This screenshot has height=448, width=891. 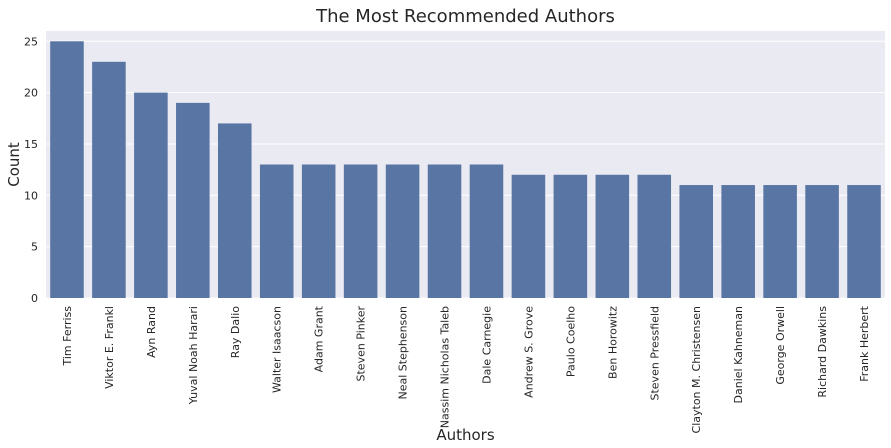 I want to click on x-tick-label: Tim Ferriss, so click(x=67, y=336).